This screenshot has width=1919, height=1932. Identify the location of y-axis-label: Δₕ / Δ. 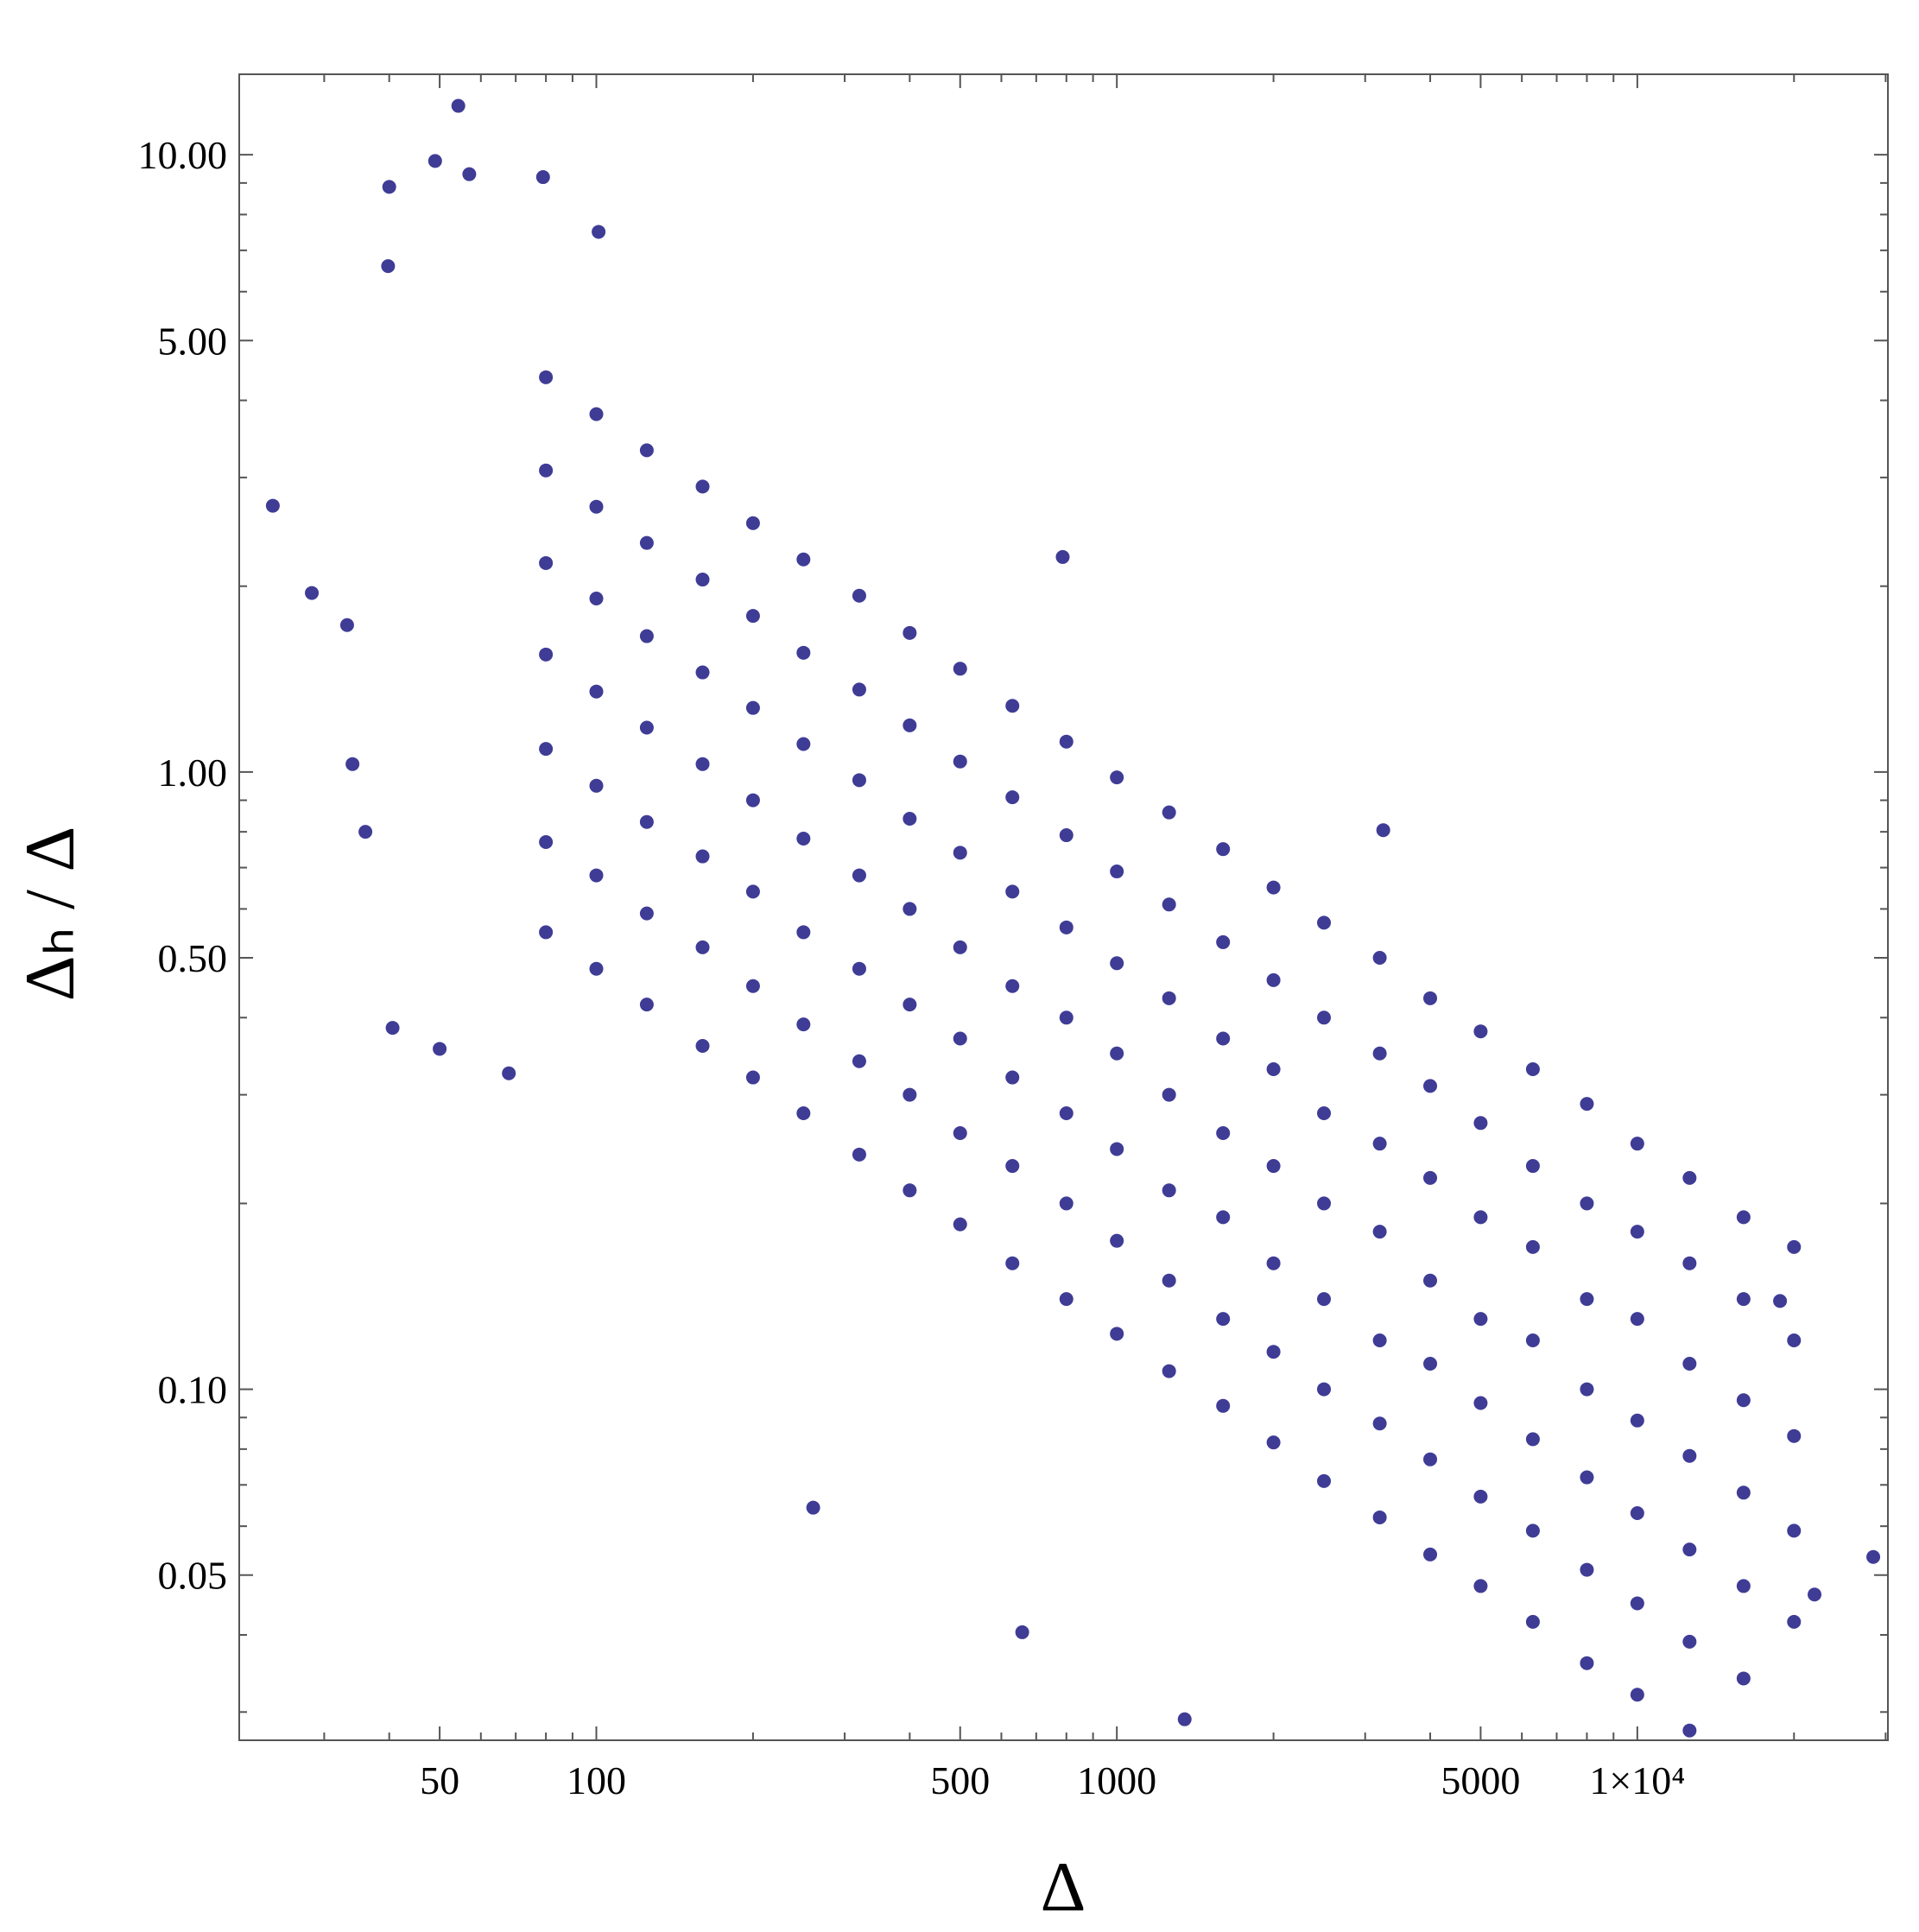
(49, 914).